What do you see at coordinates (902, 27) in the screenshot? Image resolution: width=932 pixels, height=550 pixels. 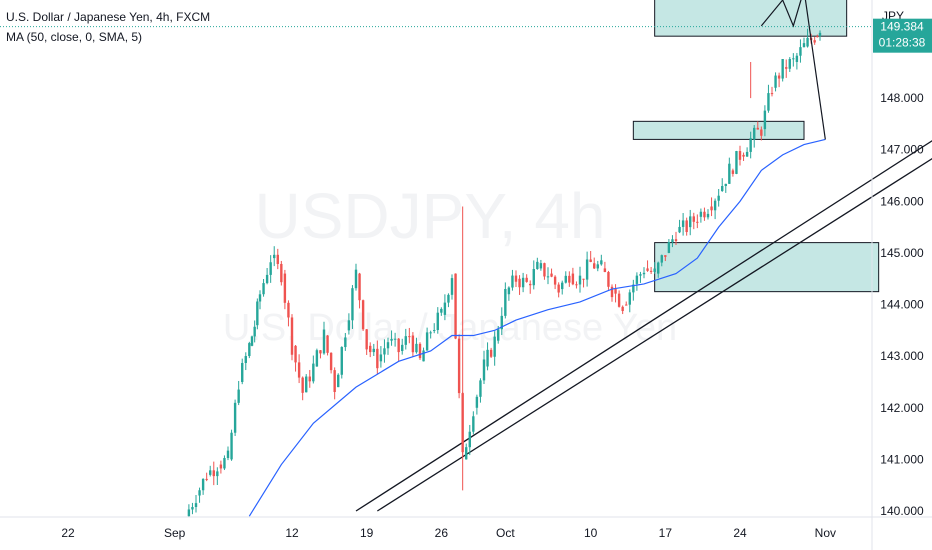 I see `last-price-value: 149.384` at bounding box center [902, 27].